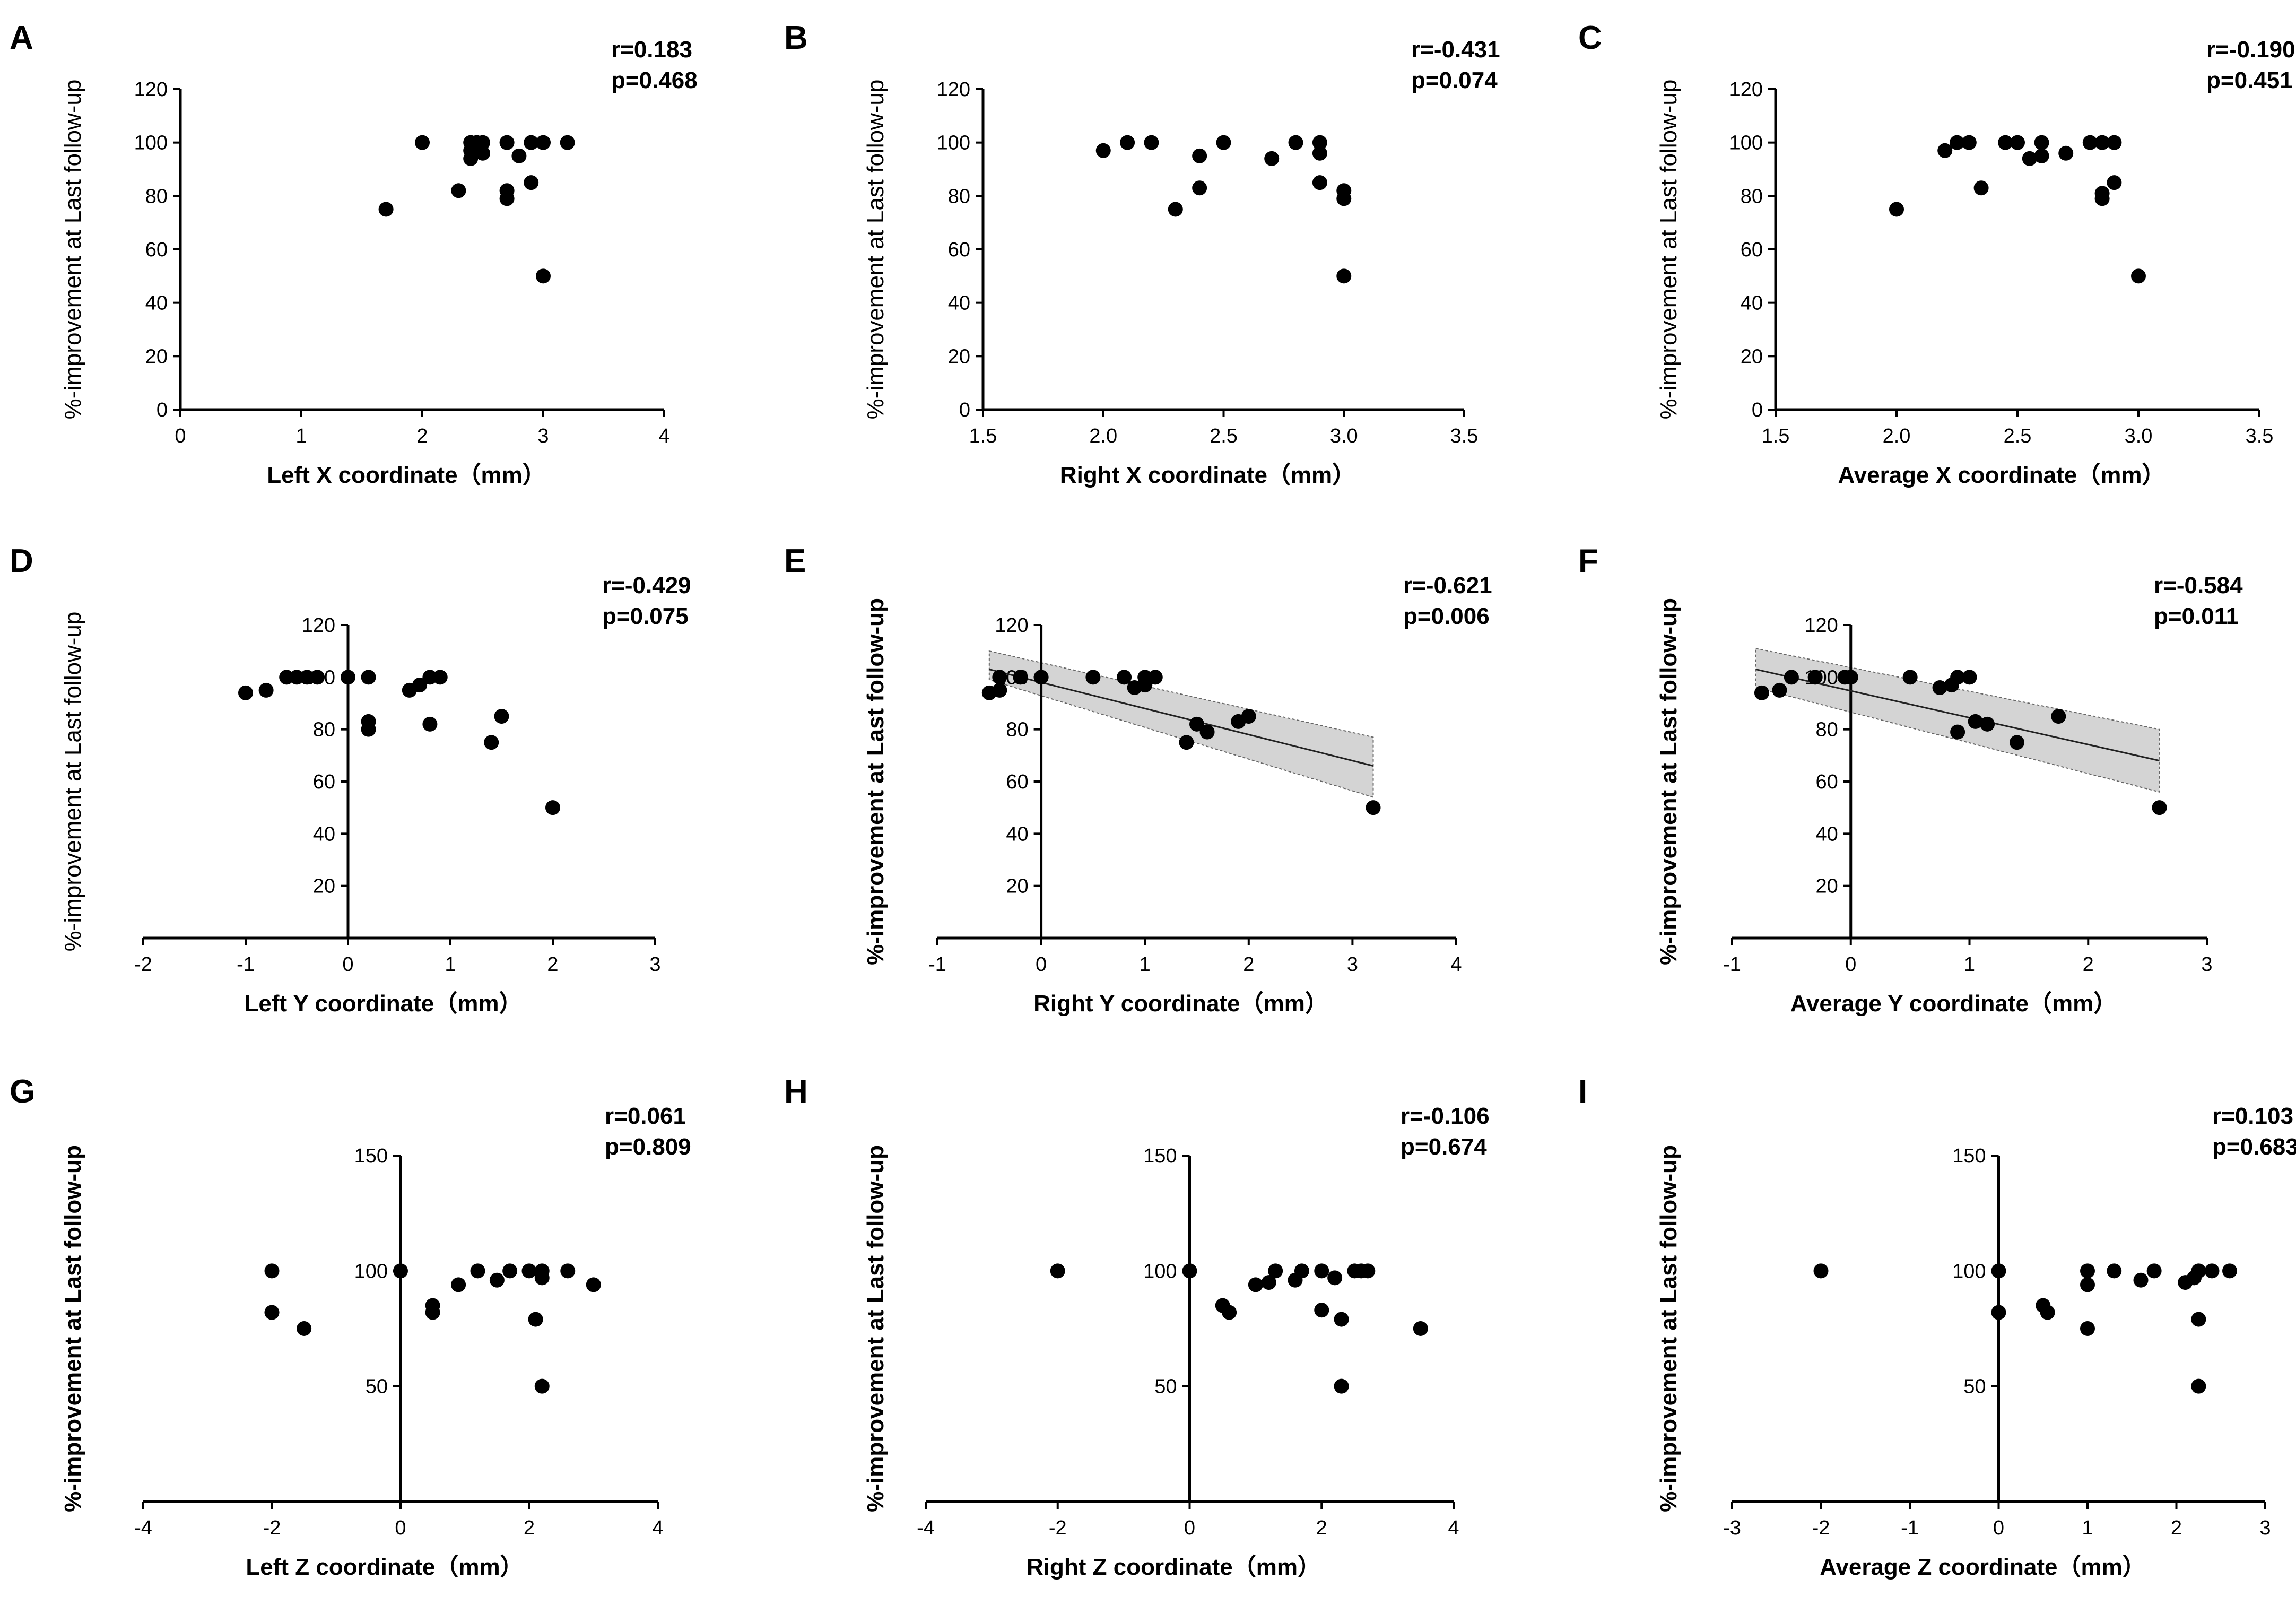  What do you see at coordinates (1776, 436) in the screenshot?
I see `x-tick-label: 1.5` at bounding box center [1776, 436].